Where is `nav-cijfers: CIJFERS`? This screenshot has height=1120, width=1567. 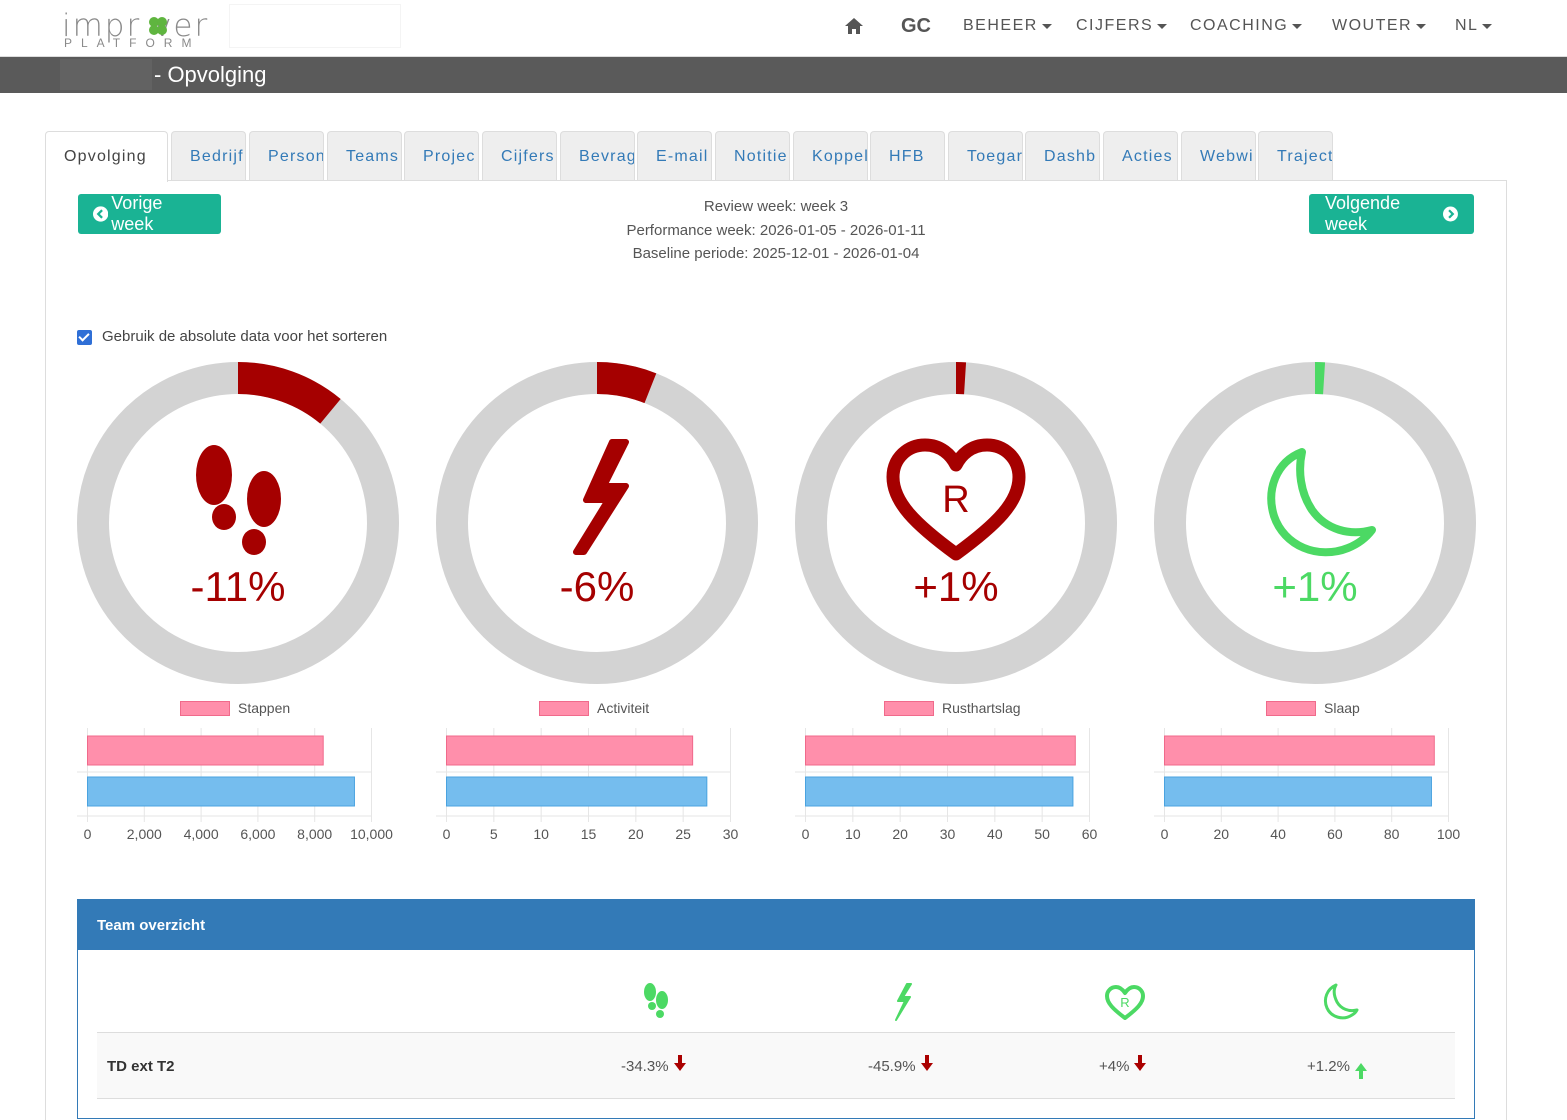
nav-cijfers: CIJFERS is located at coordinates (1122, 26).